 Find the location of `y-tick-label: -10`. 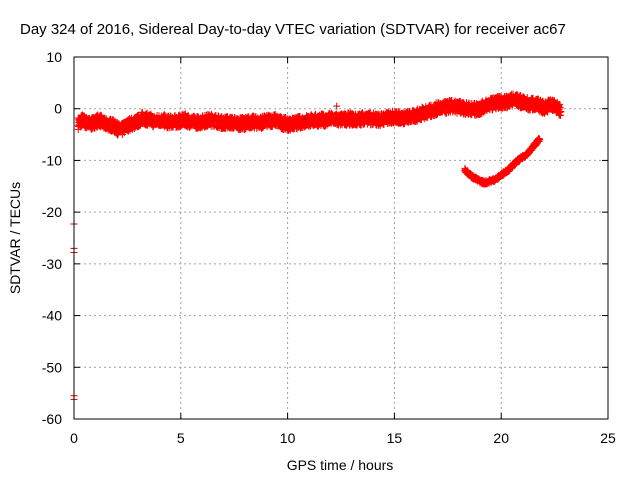

y-tick-label: -10 is located at coordinates (52, 160).